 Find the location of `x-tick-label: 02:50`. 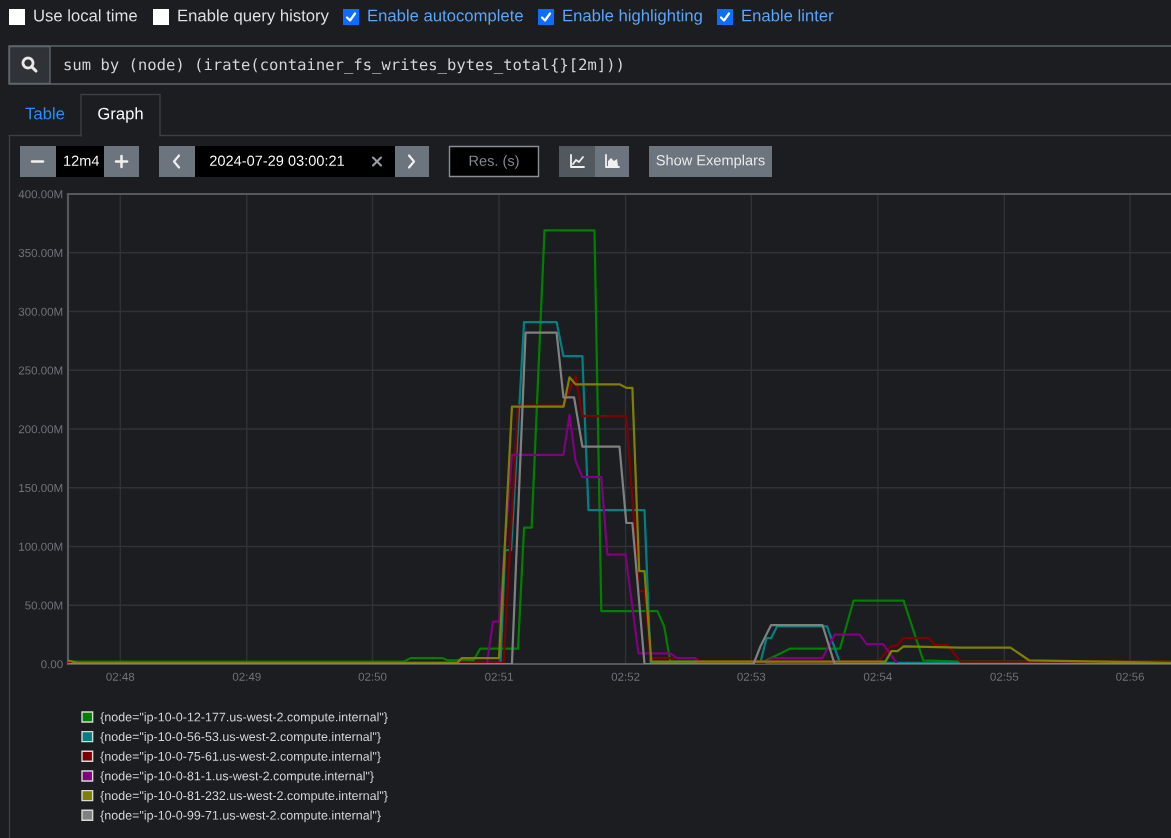

x-tick-label: 02:50 is located at coordinates (372, 676).